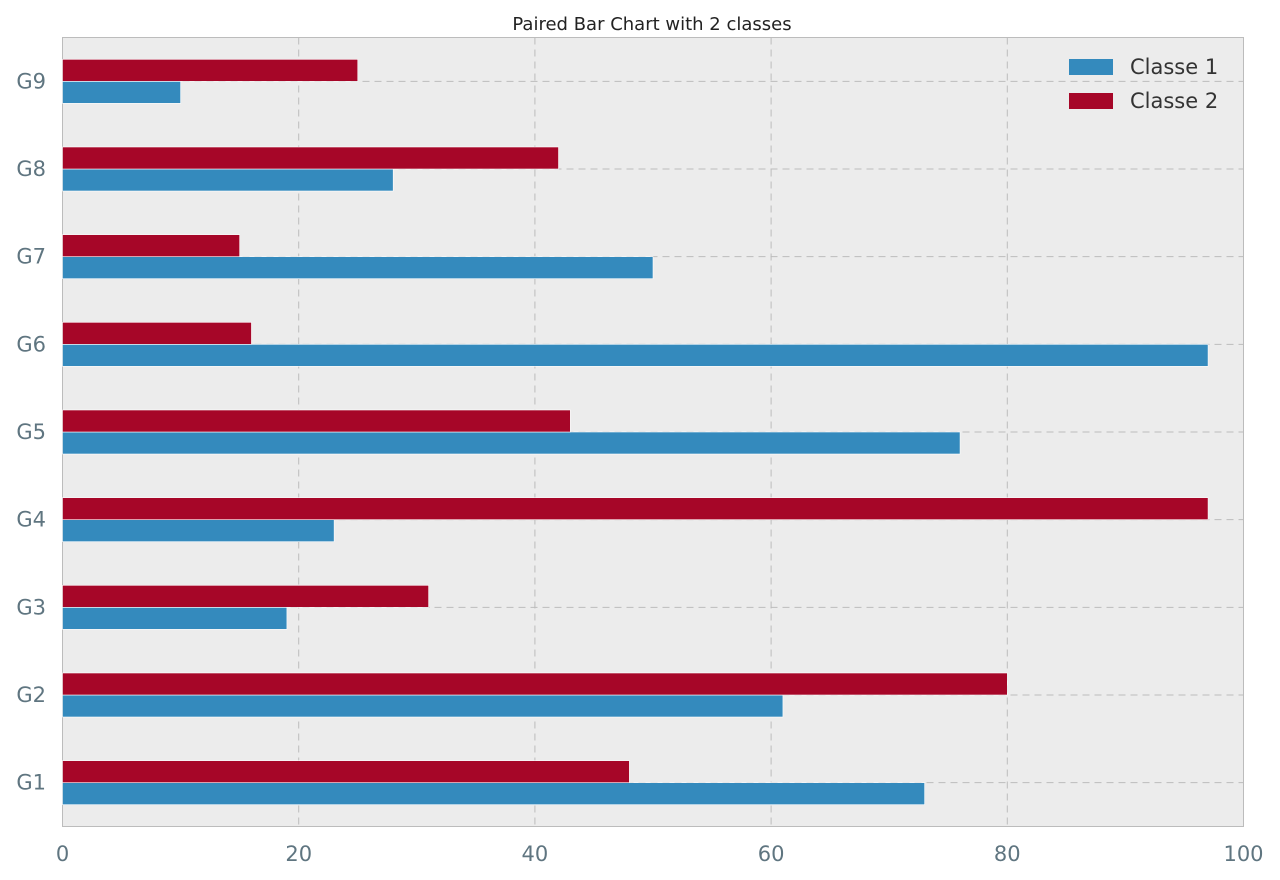 The width and height of the screenshot is (1280, 880). I want to click on y-tick-label: G5, so click(31, 432).